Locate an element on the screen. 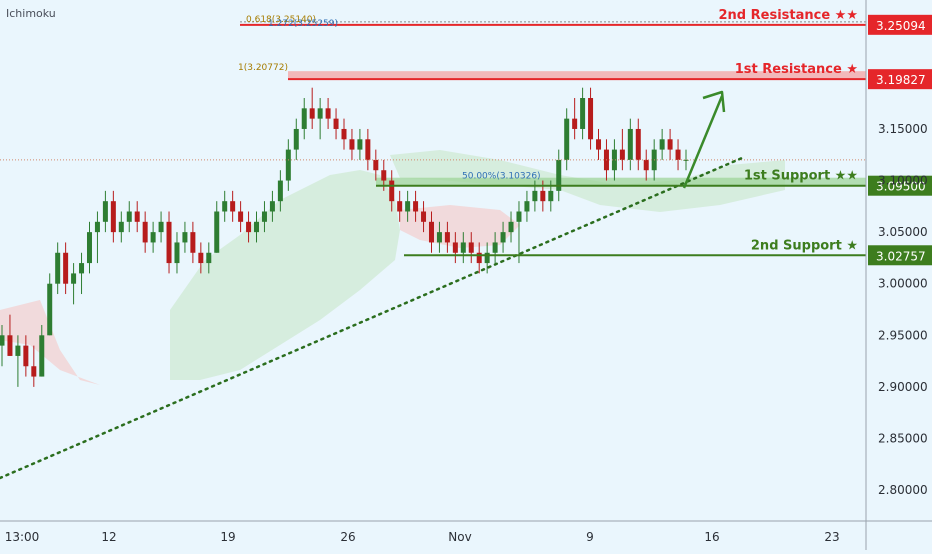  price-tick-label: 2.95000 is located at coordinates (903, 335).